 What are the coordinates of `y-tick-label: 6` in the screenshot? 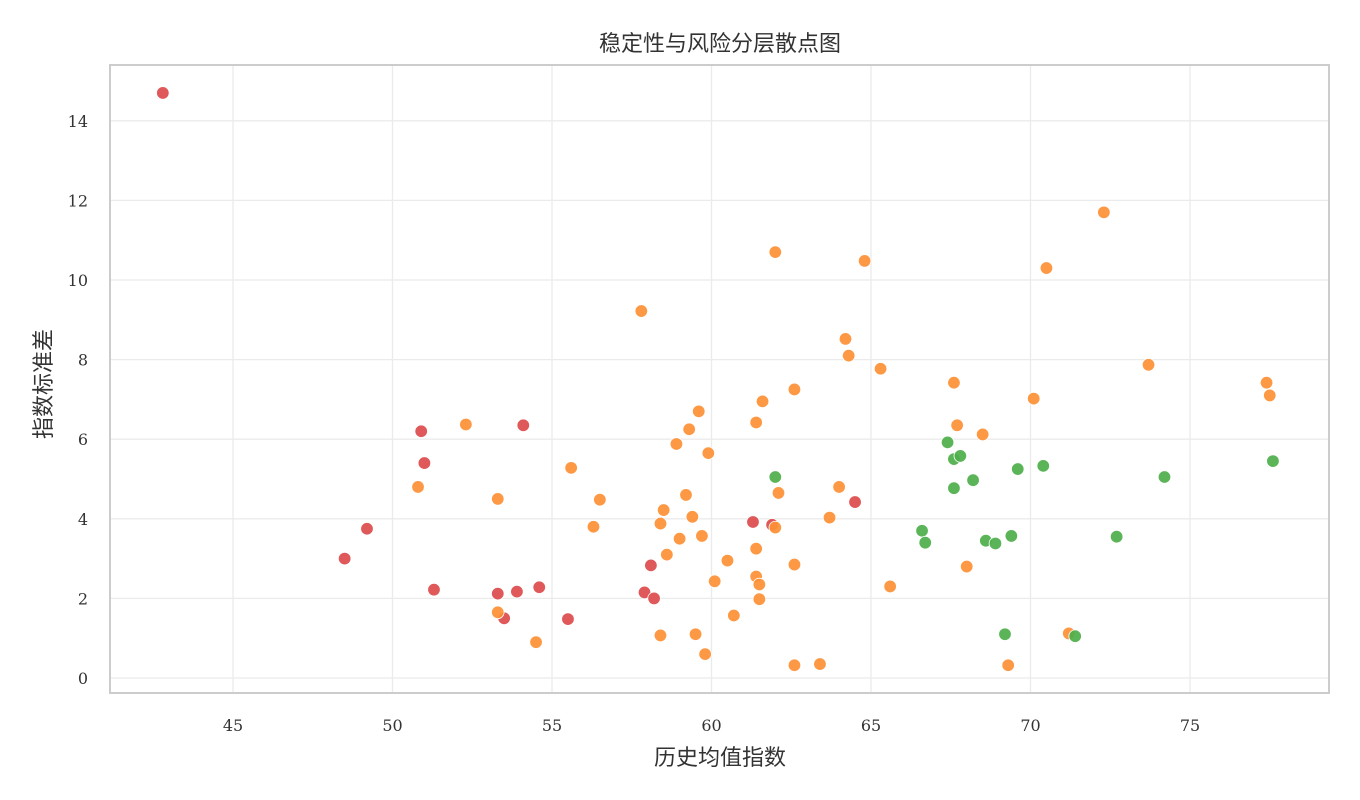 It's located at (83, 439).